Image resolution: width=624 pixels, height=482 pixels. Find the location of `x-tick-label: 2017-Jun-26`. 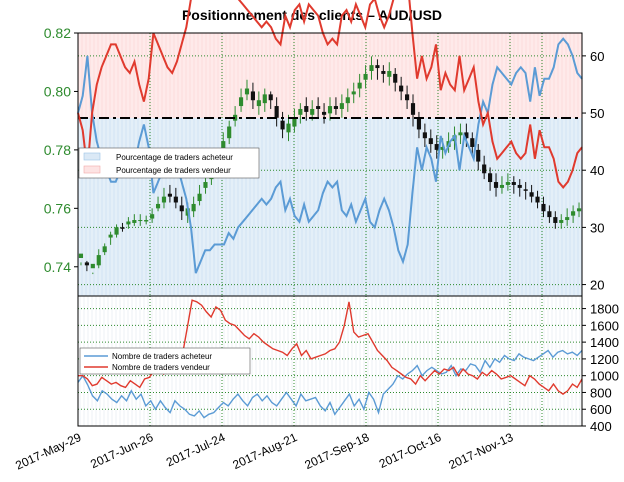

x-tick-label: 2017-Jun-26 is located at coordinates (121, 450).